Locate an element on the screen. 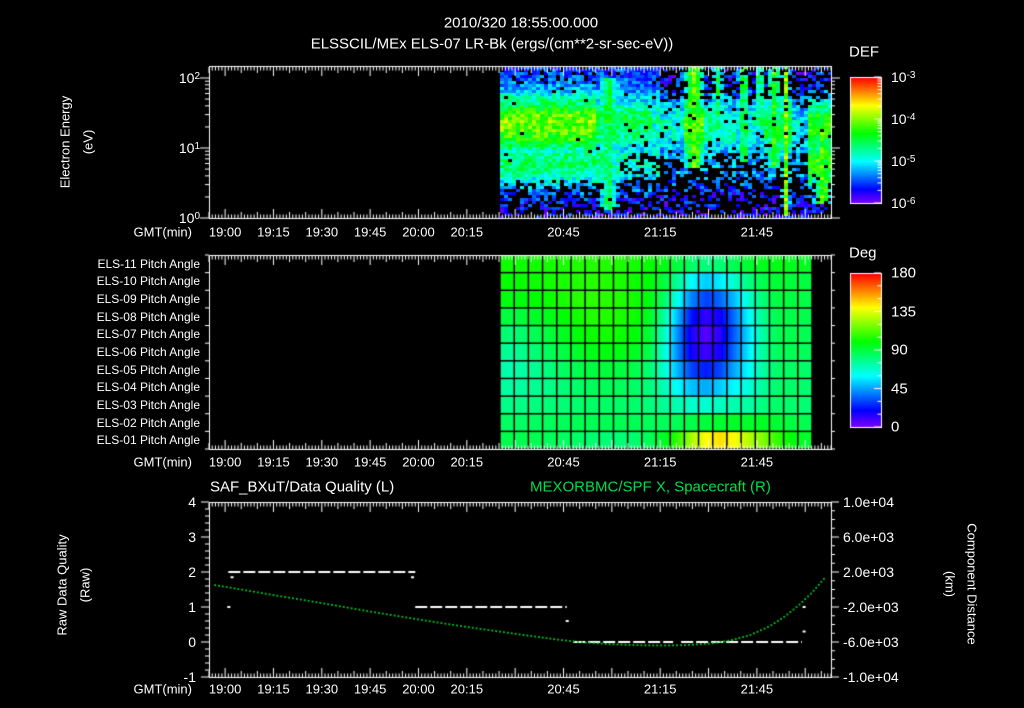 Image resolution: width=1024 pixels, height=708 pixels. time-tick-bottom-20:15: 20:15 is located at coordinates (467, 689).